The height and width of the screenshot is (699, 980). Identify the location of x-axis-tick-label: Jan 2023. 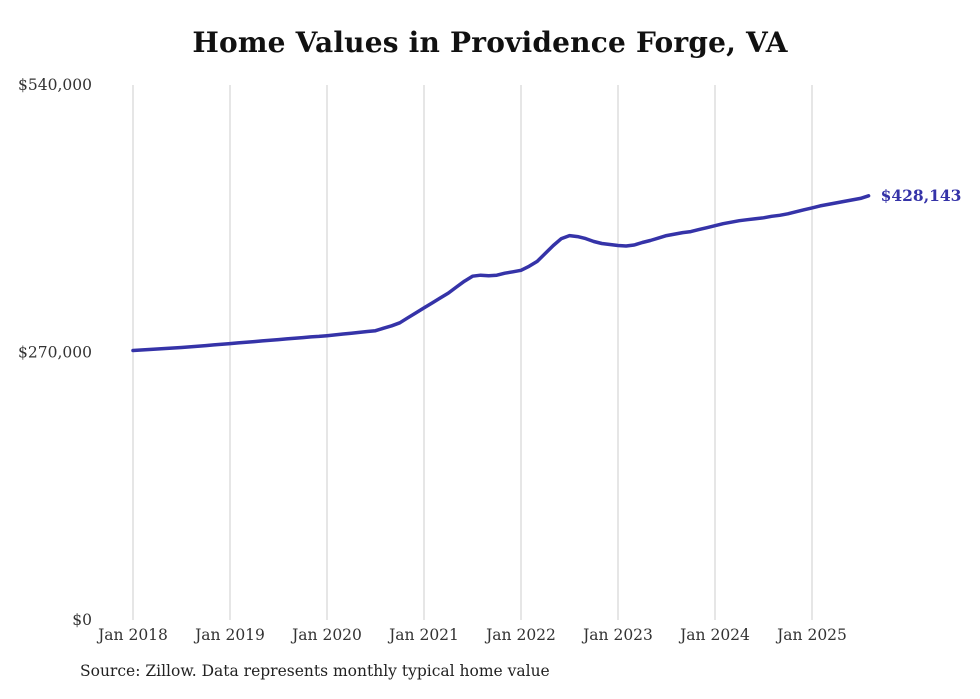
(617, 635).